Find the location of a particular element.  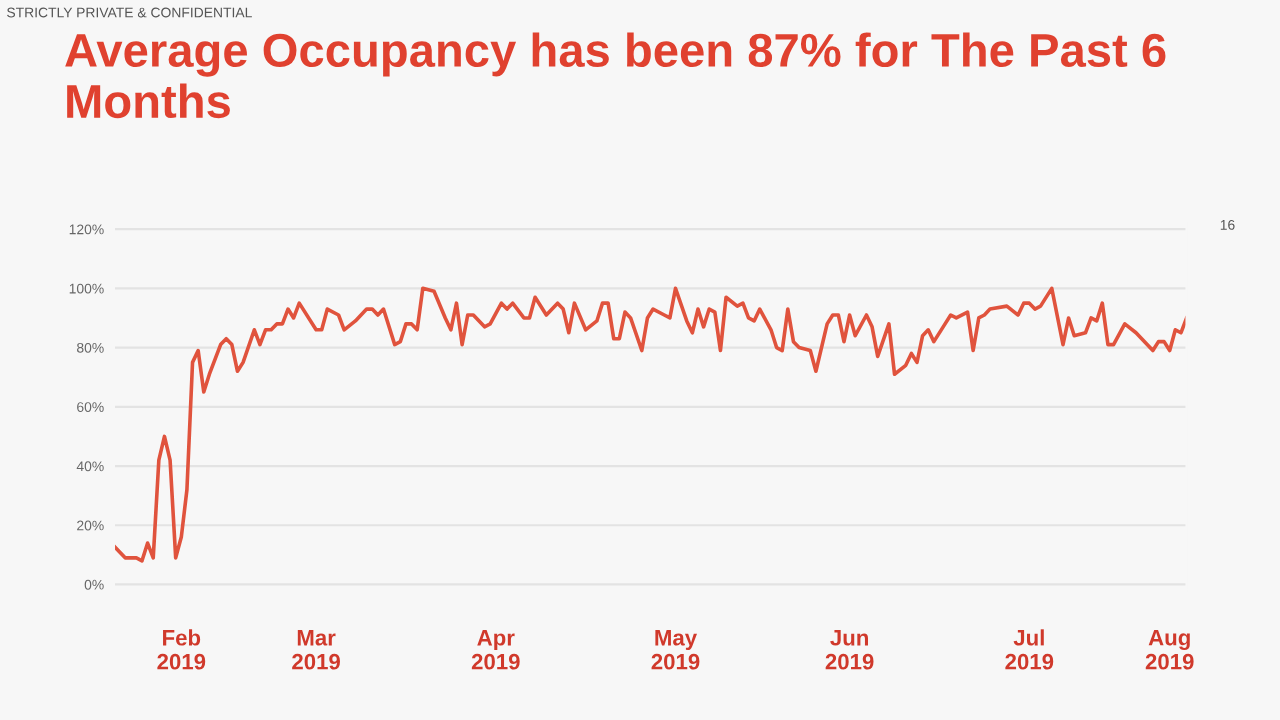

x-tick-label: Aug 2019 is located at coordinates (1169, 650).